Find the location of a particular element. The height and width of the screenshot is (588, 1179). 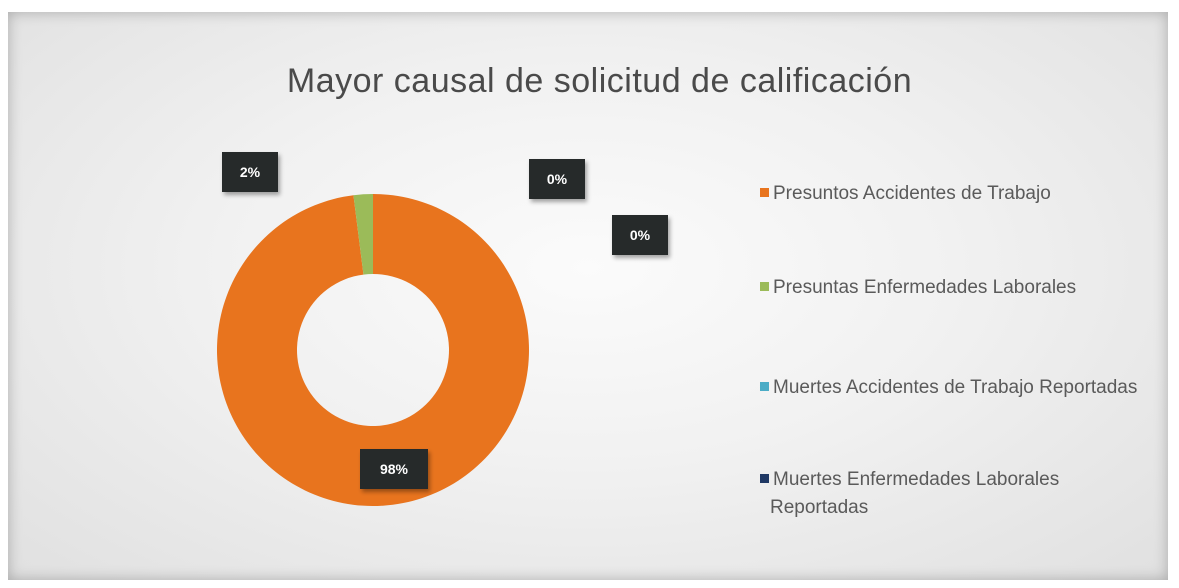

data-label-presuntos-accidentes: 98% is located at coordinates (394, 469).